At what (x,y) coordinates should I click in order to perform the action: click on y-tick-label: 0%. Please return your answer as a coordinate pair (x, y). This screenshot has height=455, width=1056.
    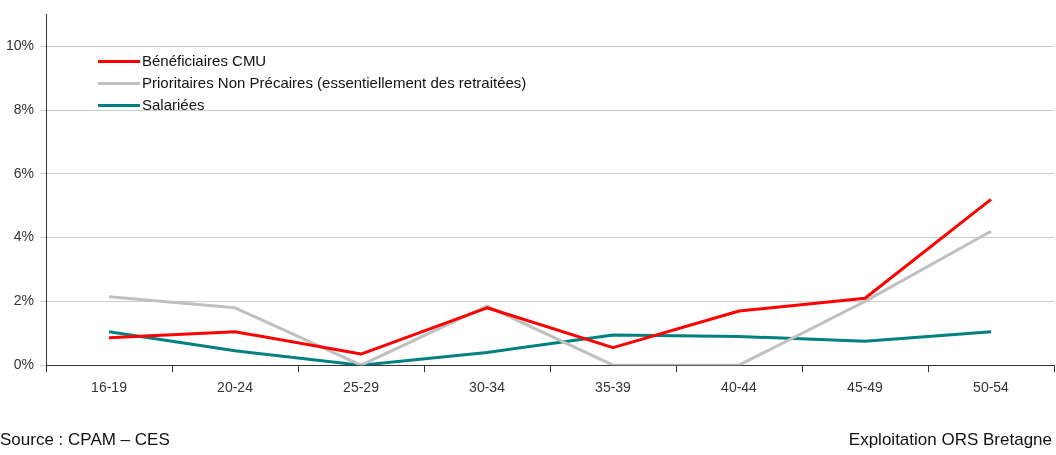
    Looking at the image, I should click on (24, 364).